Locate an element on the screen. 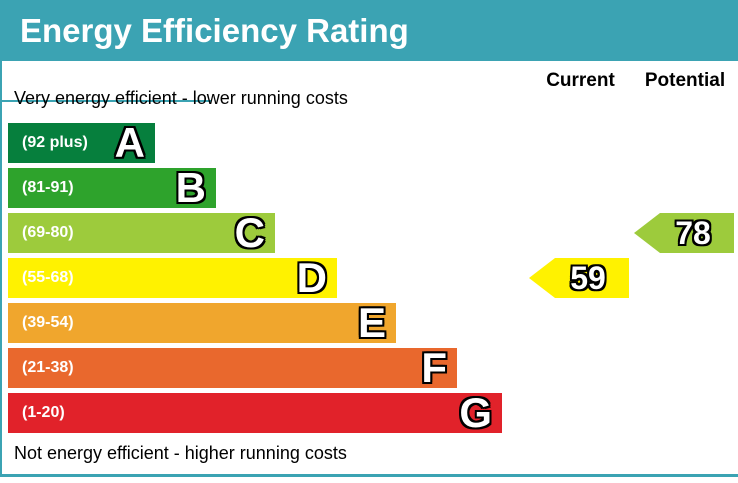 Image resolution: width=738 pixels, height=483 pixels. band-b-letter: B is located at coordinates (190, 187).